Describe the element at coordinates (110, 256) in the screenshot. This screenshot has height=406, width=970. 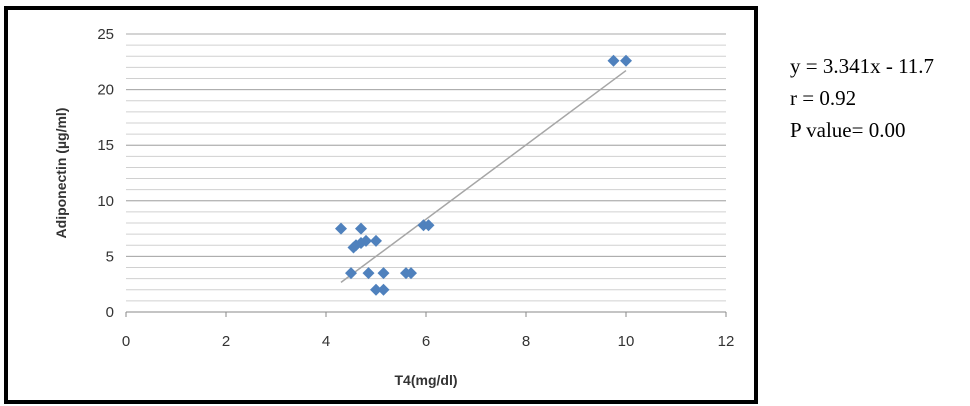
I see `y-tick-label: 5` at that location.